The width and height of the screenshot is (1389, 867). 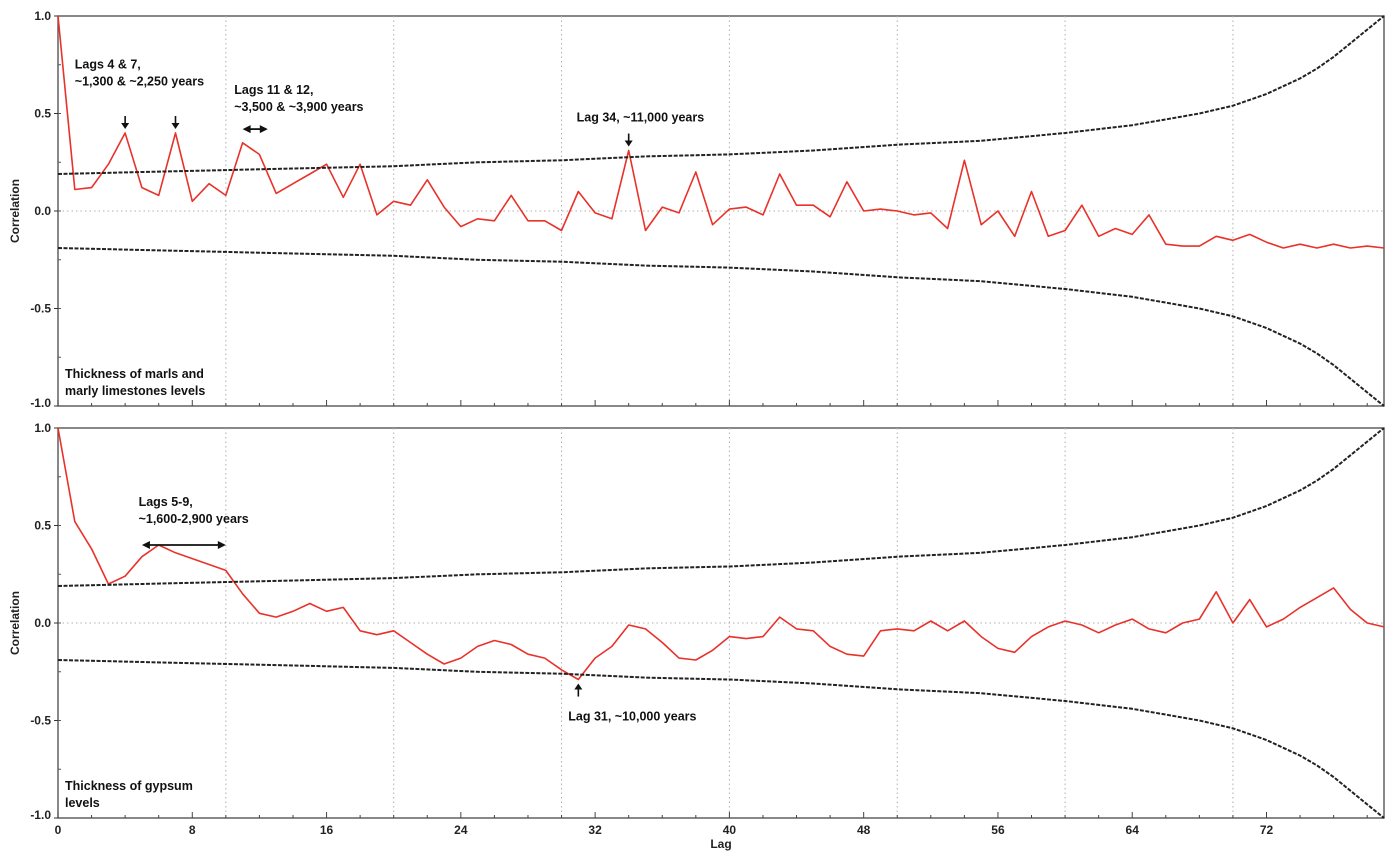 I want to click on panel-caption: marly limestones levels, so click(x=135, y=391).